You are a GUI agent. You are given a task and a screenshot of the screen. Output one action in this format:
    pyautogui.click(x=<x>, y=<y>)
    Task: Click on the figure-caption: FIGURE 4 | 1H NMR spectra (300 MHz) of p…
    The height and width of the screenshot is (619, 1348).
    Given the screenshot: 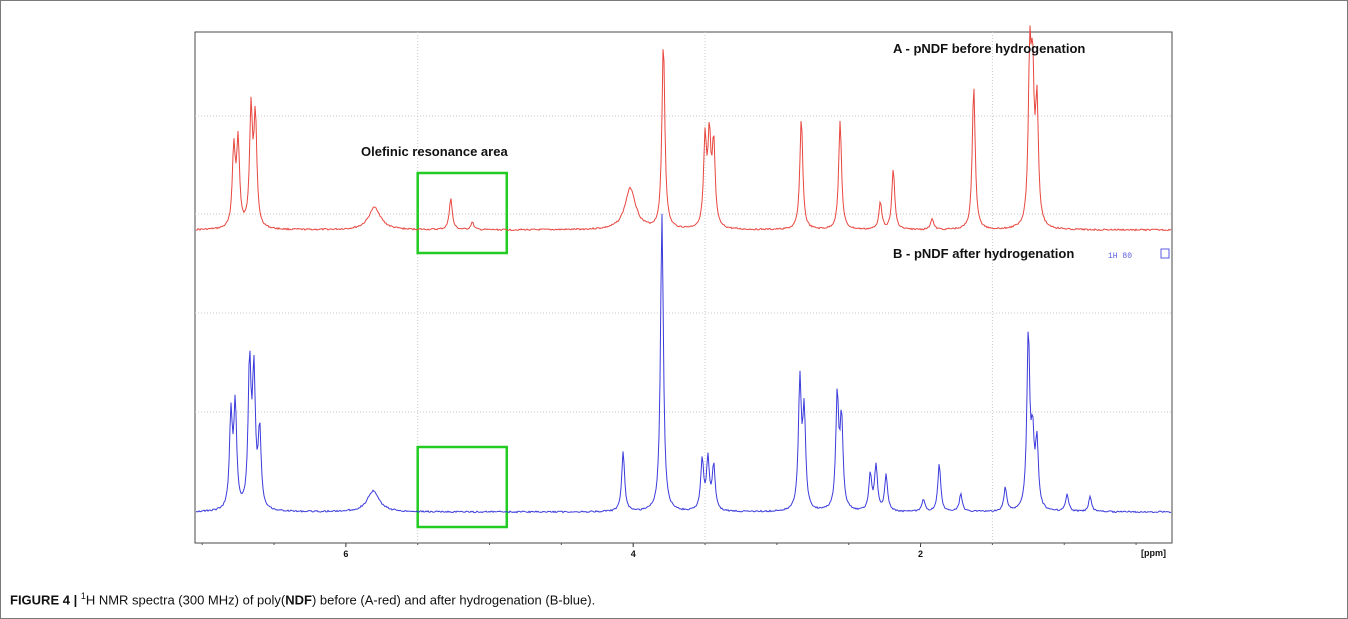 What is the action you would take?
    pyautogui.click(x=302, y=599)
    